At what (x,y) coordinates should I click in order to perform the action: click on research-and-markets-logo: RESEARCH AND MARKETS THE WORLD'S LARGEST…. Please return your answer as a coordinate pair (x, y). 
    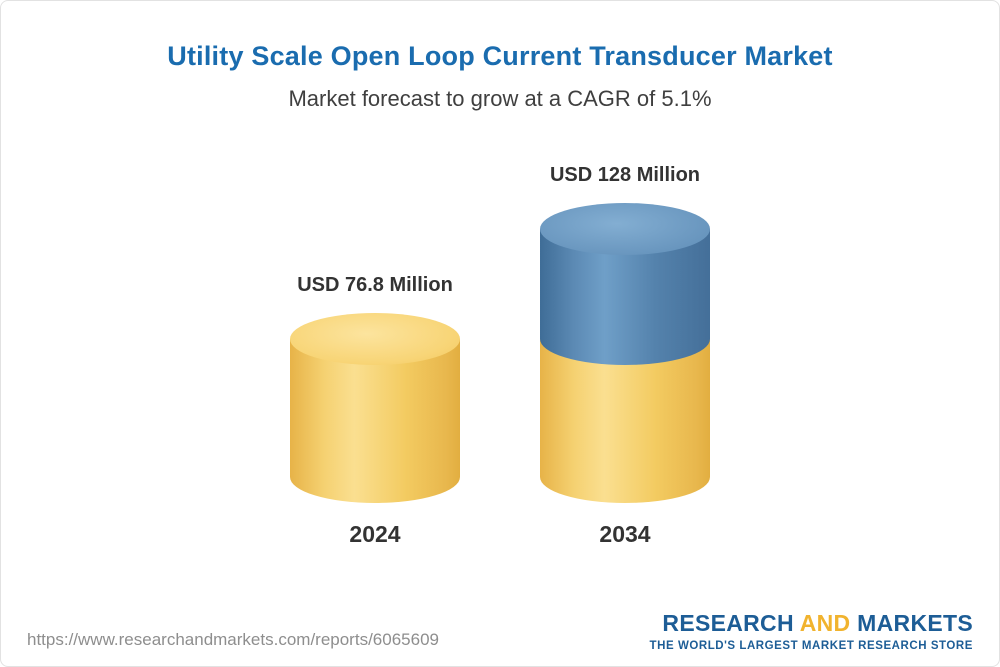
    Looking at the image, I should click on (811, 631).